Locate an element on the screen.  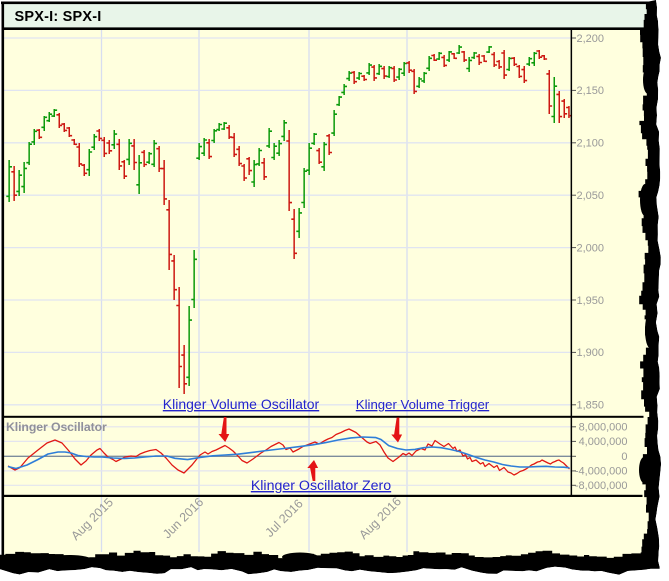
svg-text: Klinger Volume Oscillator is located at coordinates (241, 404).